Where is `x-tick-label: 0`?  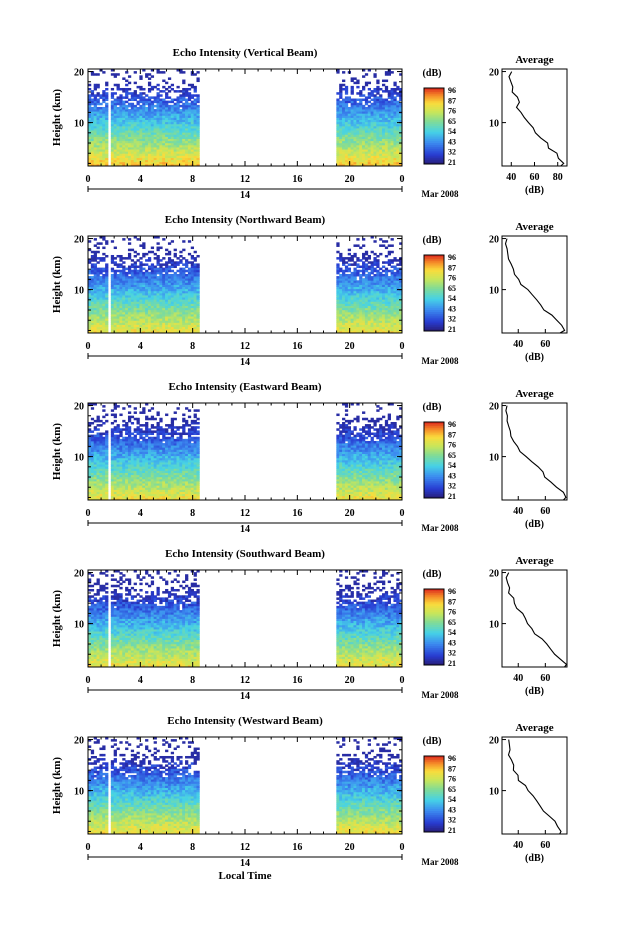 x-tick-label: 0 is located at coordinates (88, 179).